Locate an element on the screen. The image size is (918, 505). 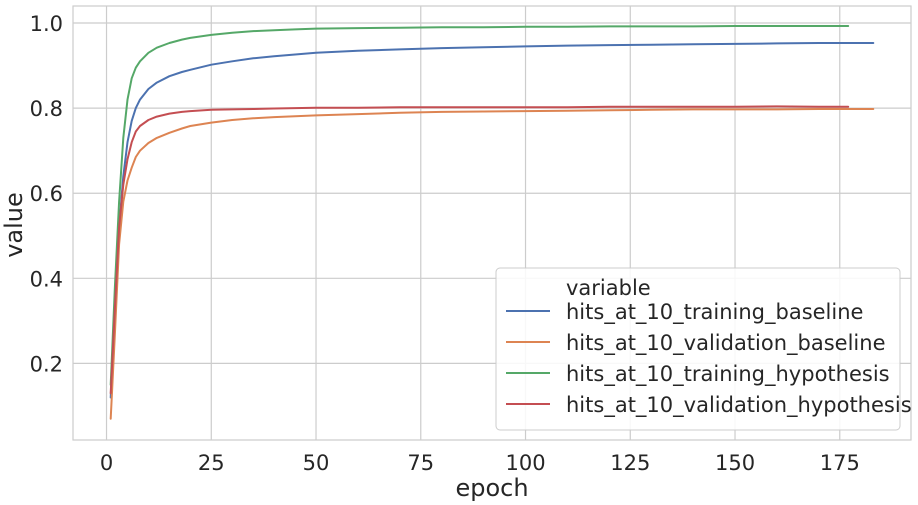
x-tick-label: 0 is located at coordinates (106, 463).